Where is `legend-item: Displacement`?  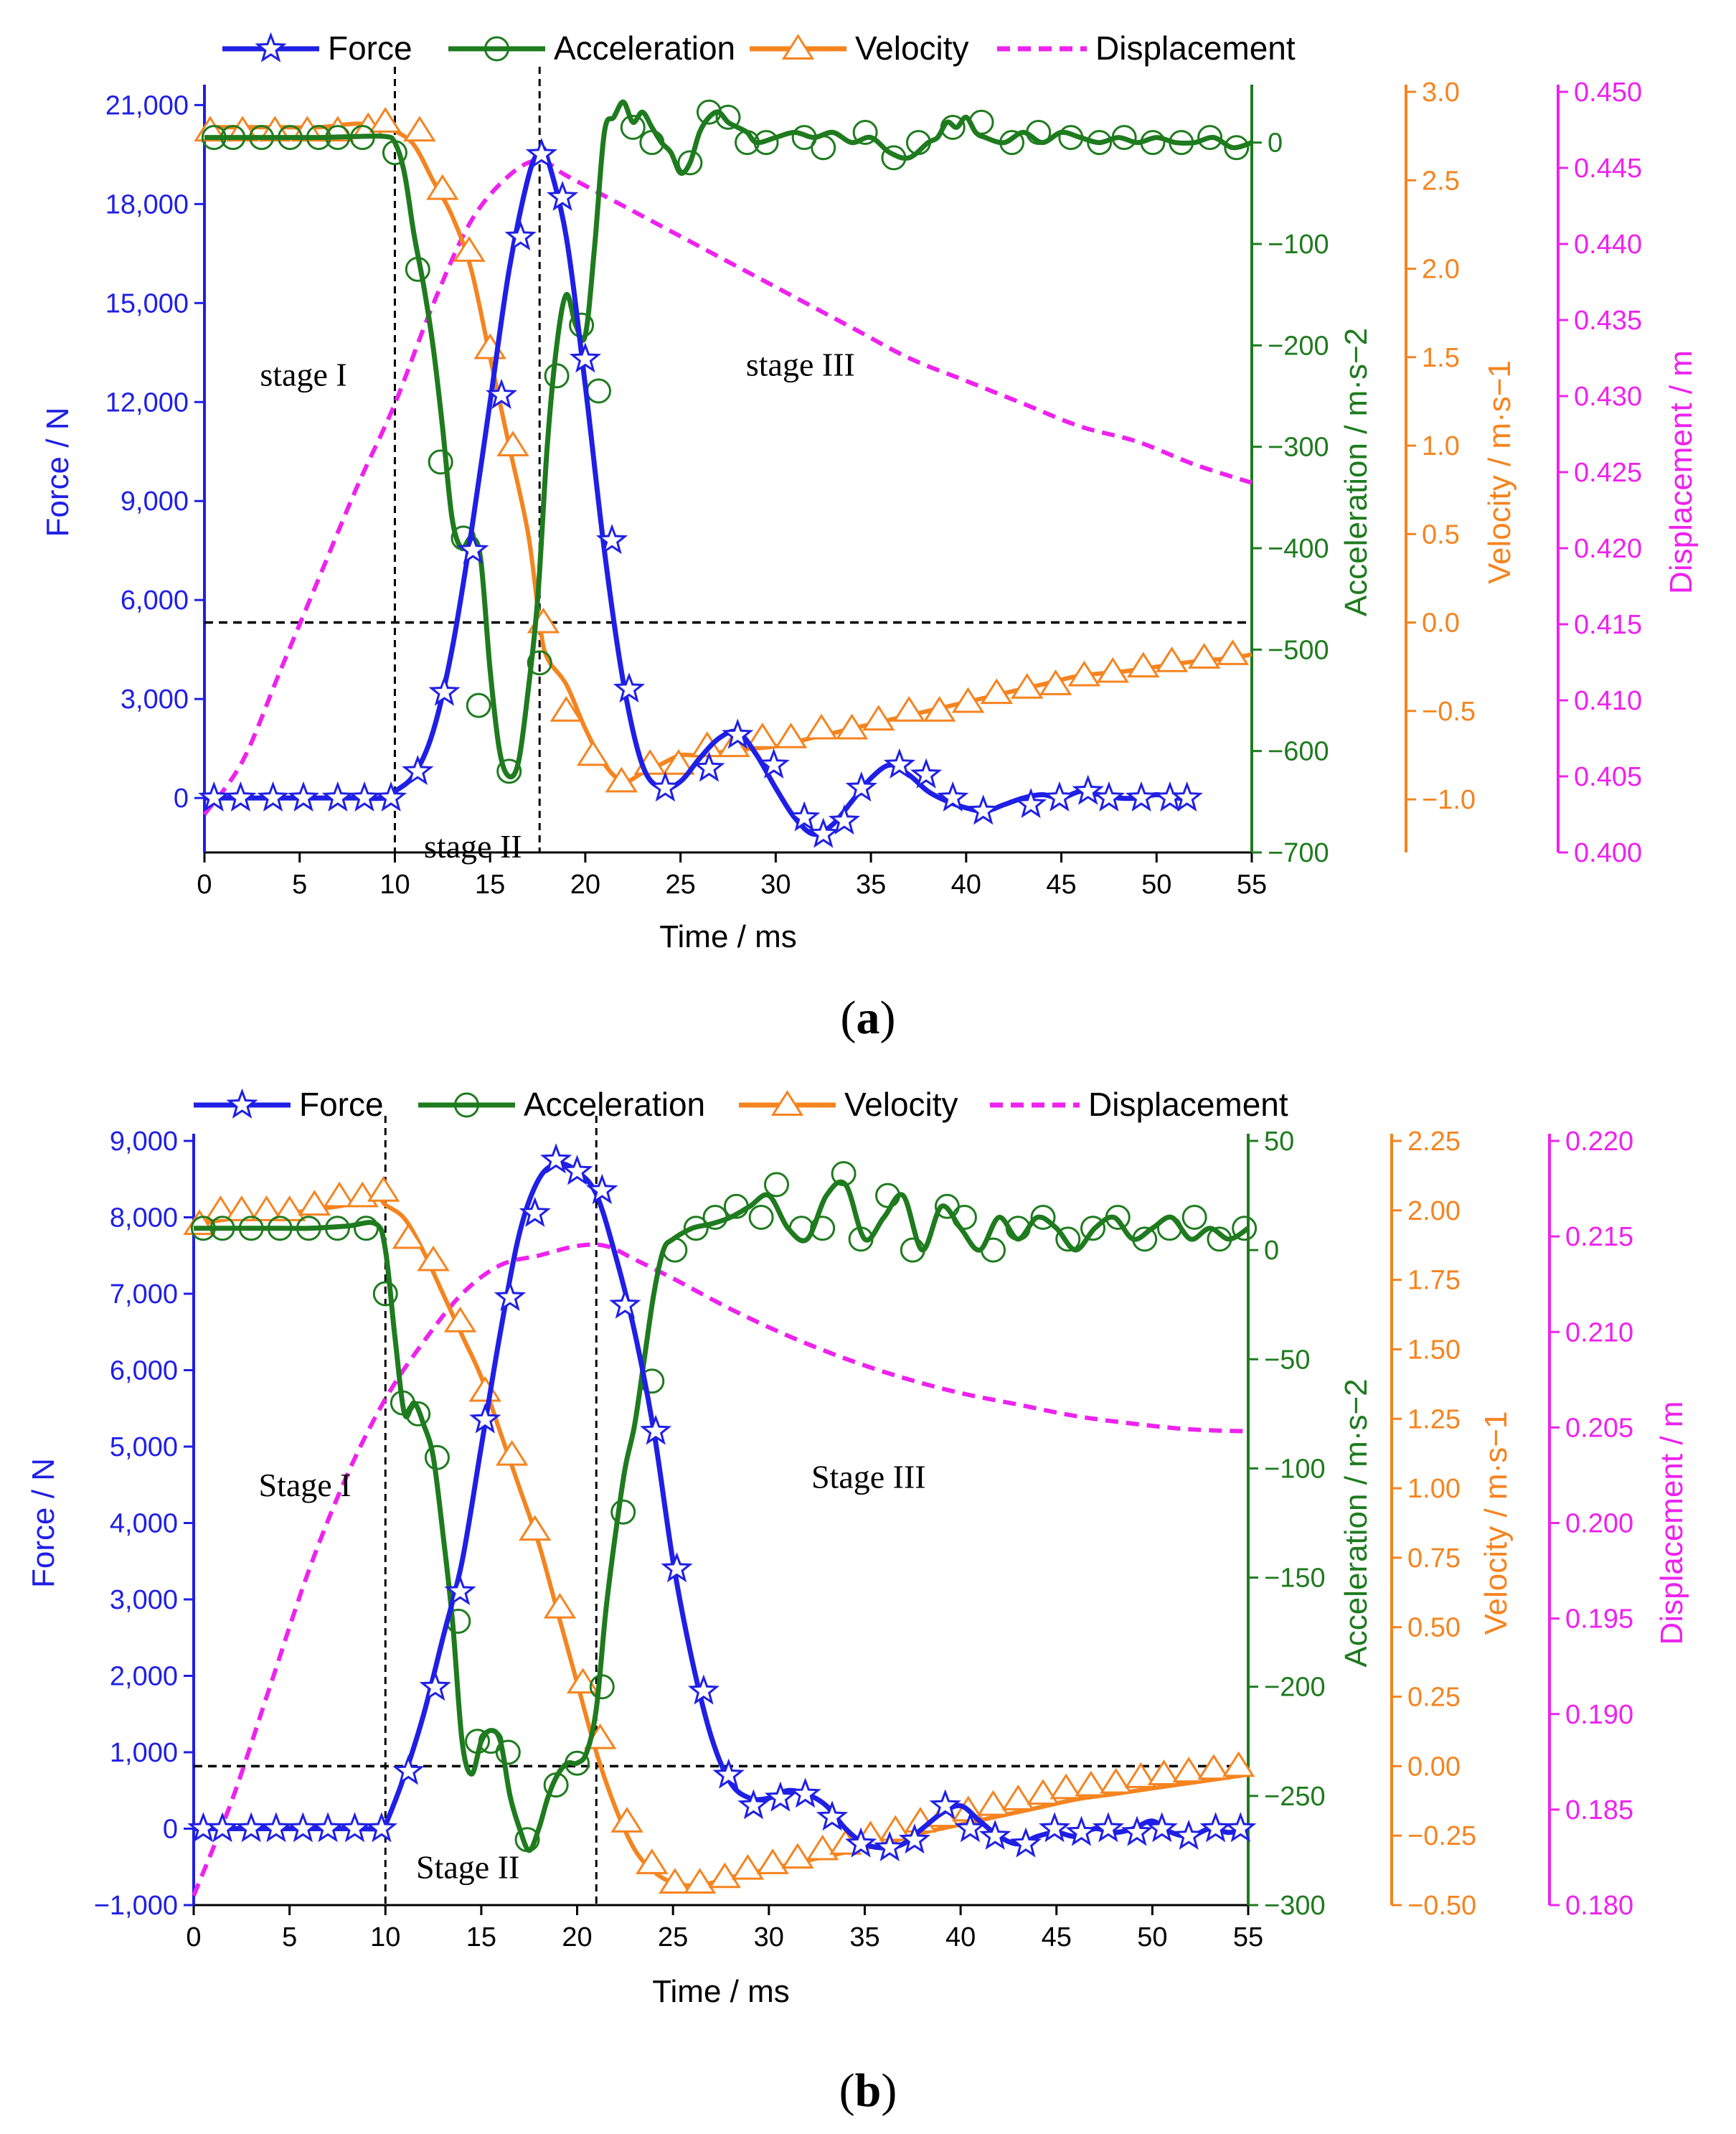 legend-item: Displacement is located at coordinates (1139, 1104).